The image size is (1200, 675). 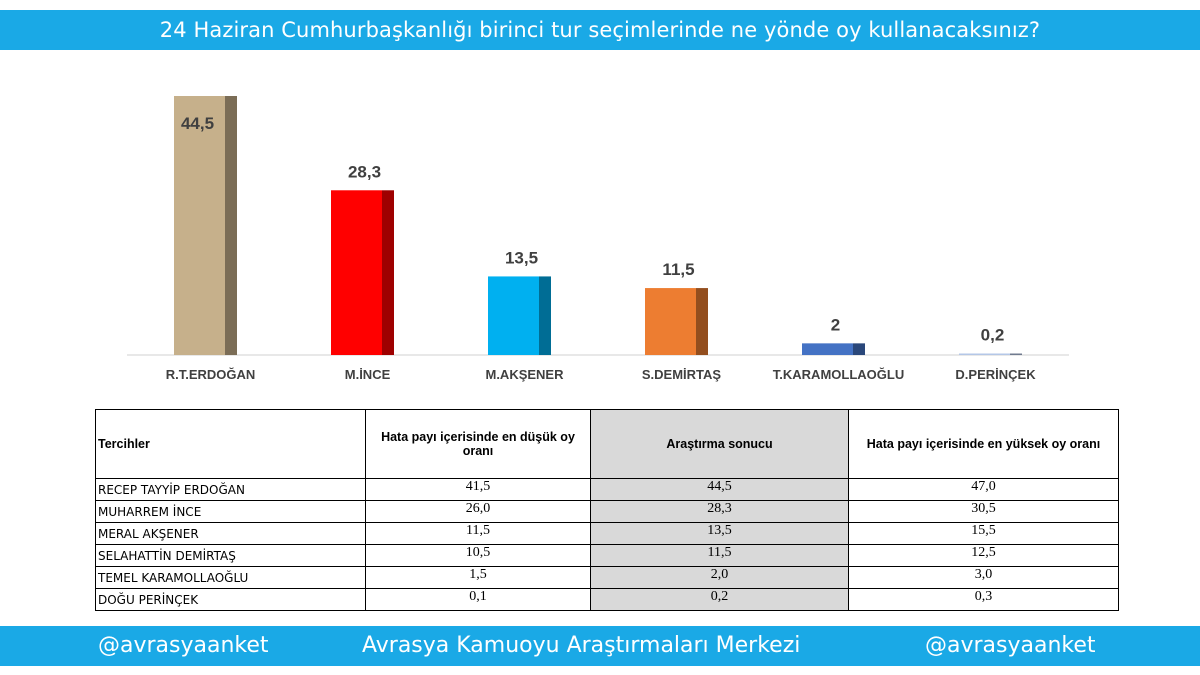 I want to click on table-cell-low: 26,0, so click(x=478, y=511).